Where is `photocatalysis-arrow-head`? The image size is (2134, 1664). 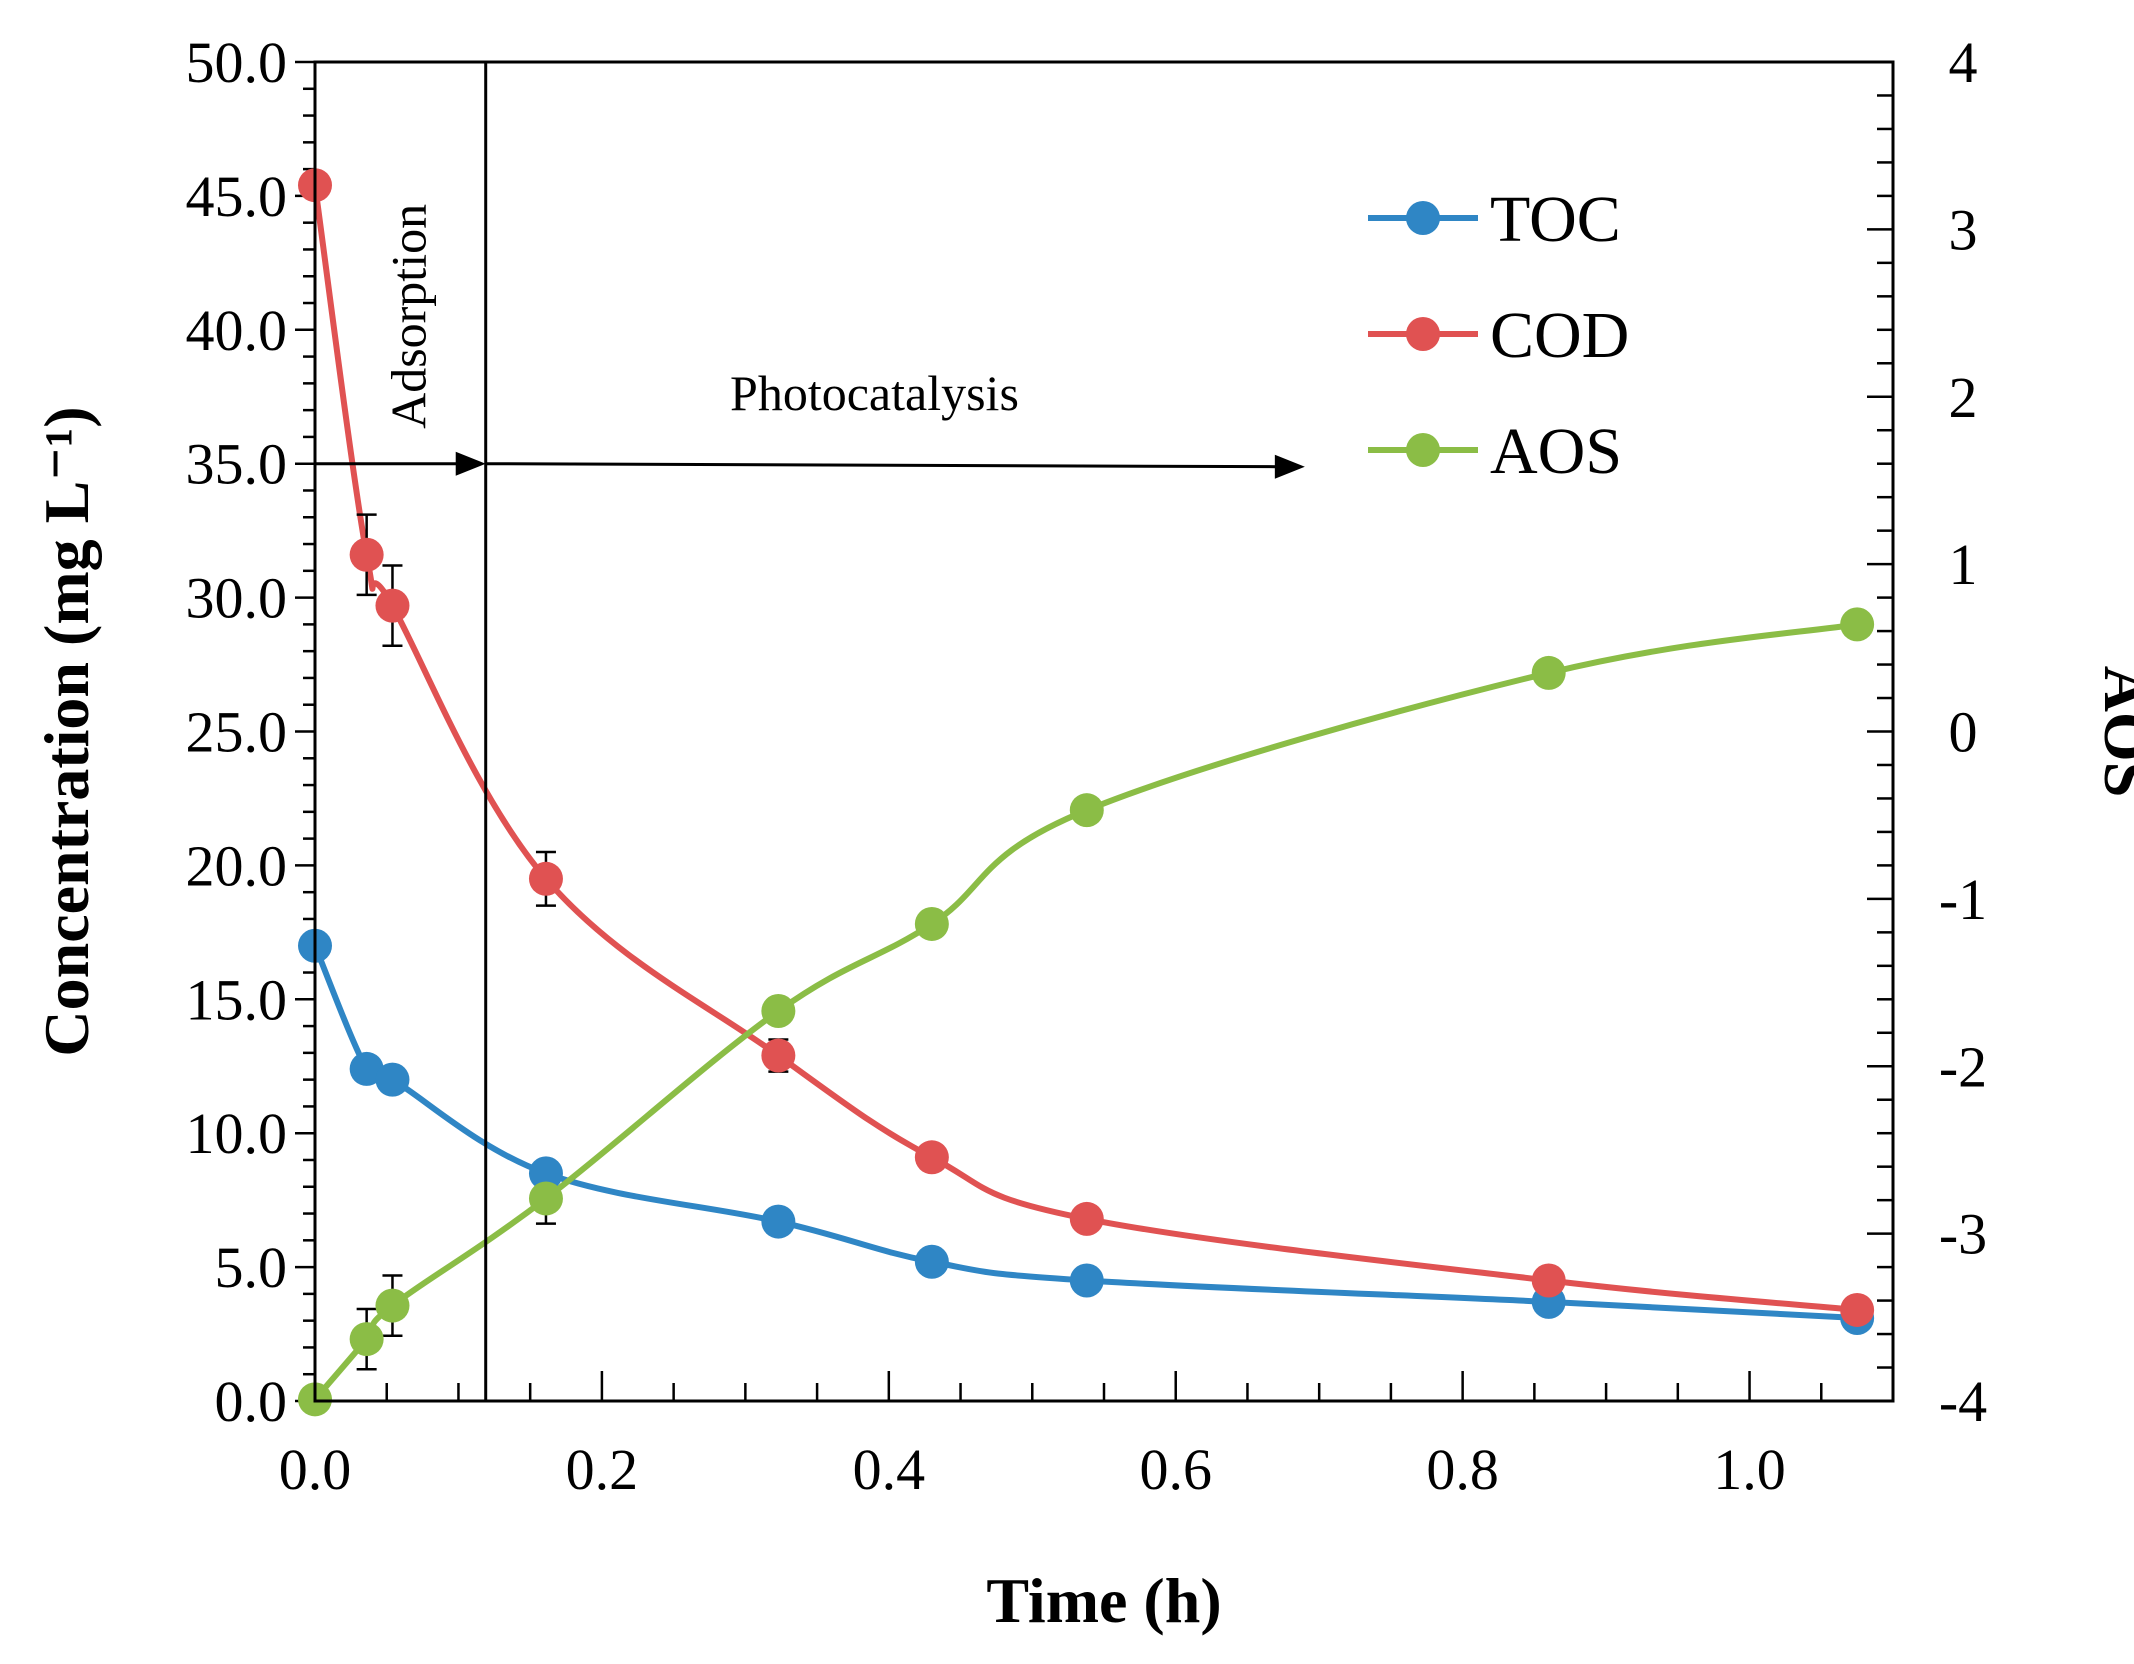 photocatalysis-arrow-head is located at coordinates (1289, 466).